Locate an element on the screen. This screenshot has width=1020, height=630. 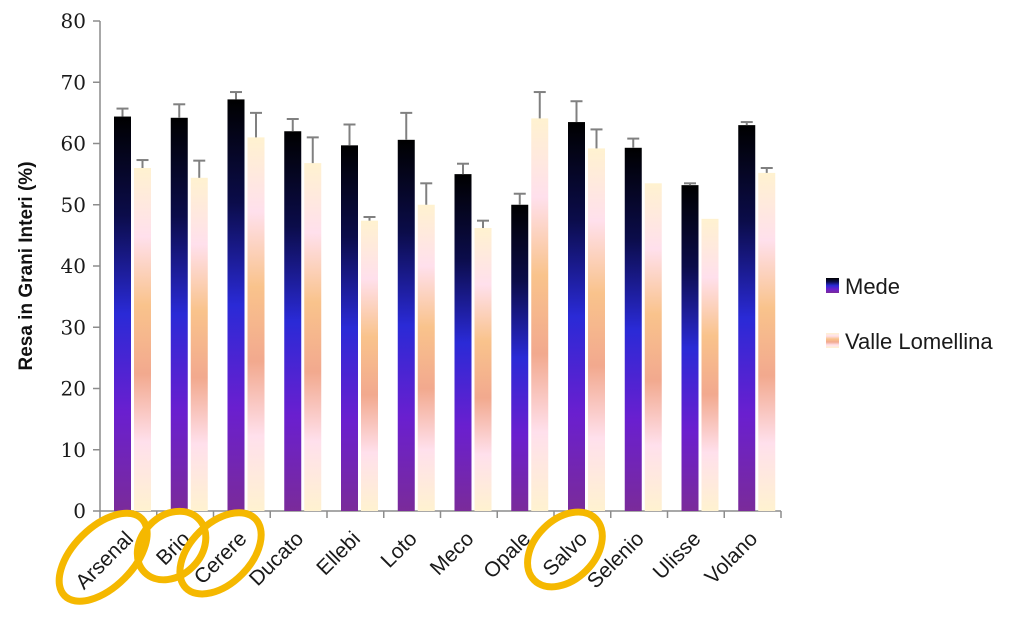
highlight-ellipses is located at coordinates (330, 556).